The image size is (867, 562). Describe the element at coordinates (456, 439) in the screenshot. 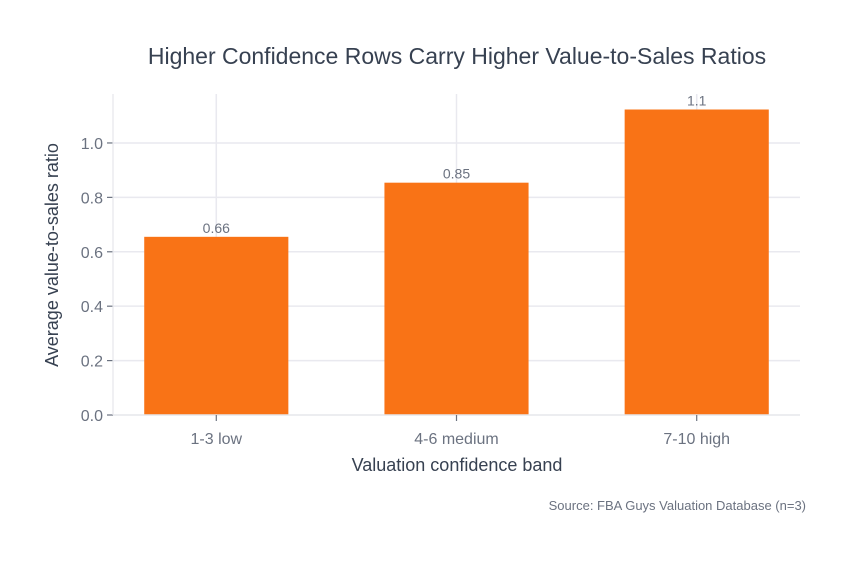

I see `x-tick-label: 4-6 medium` at that location.